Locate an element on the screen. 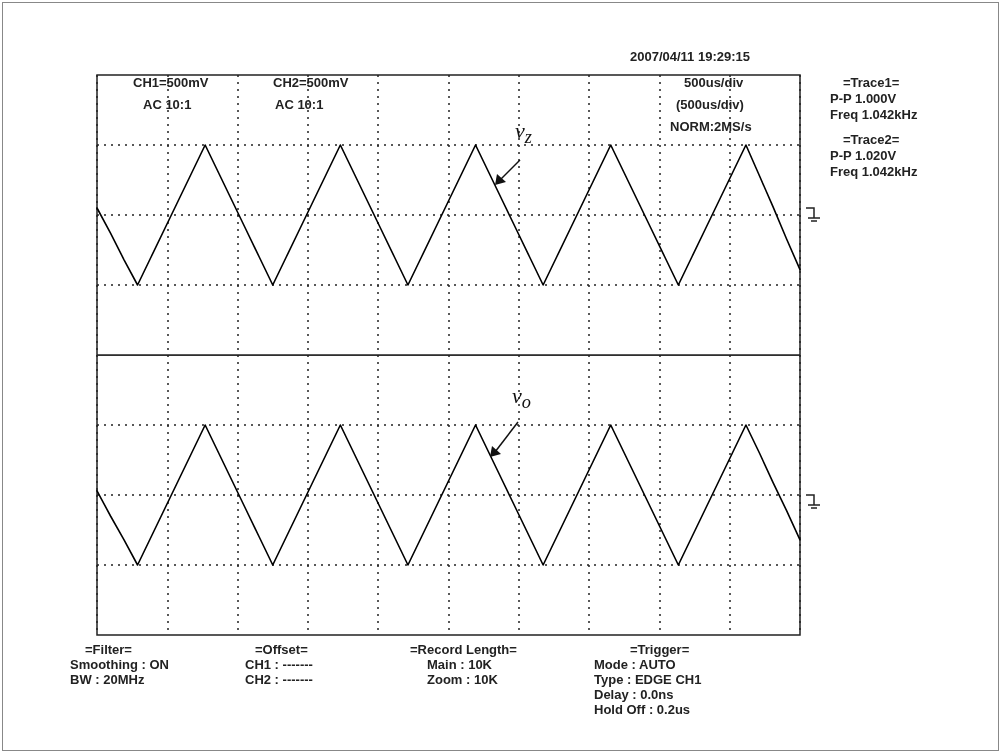 Image resolution: width=1003 pixels, height=755 pixels. text: Type : EDGE CH1 is located at coordinates (648, 679).